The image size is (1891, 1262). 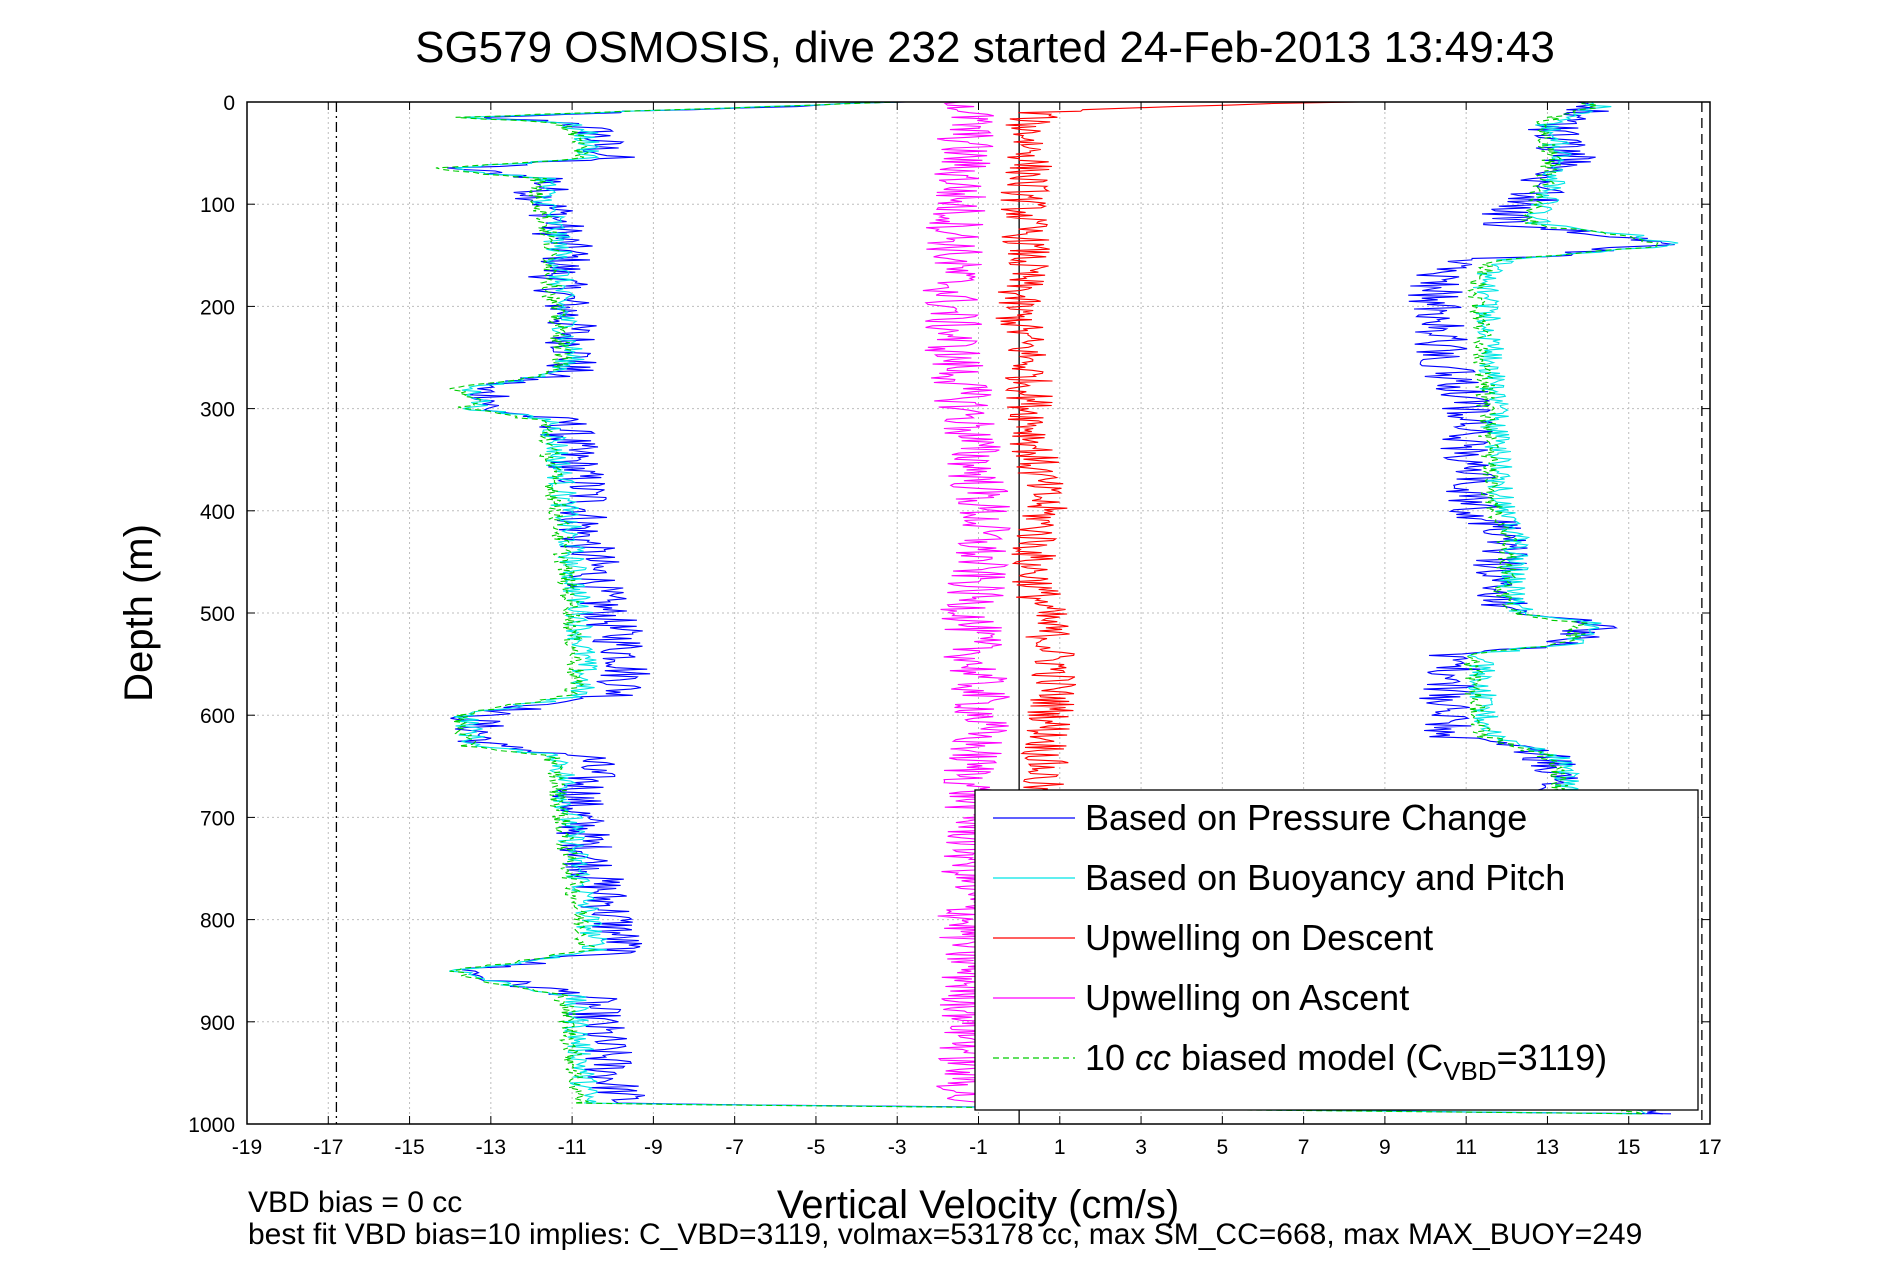 I want to click on x-tick-label: -11, so click(x=572, y=1147).